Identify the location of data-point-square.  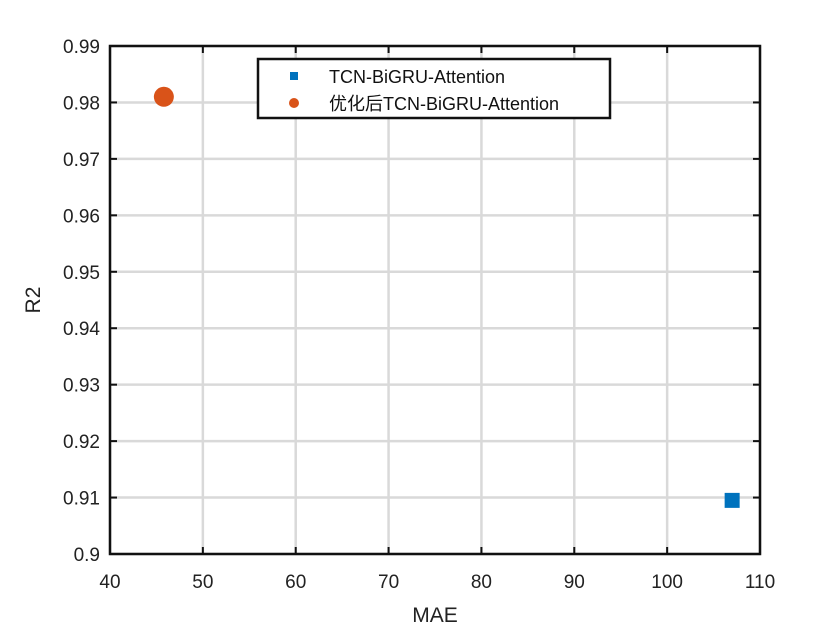
(732, 500).